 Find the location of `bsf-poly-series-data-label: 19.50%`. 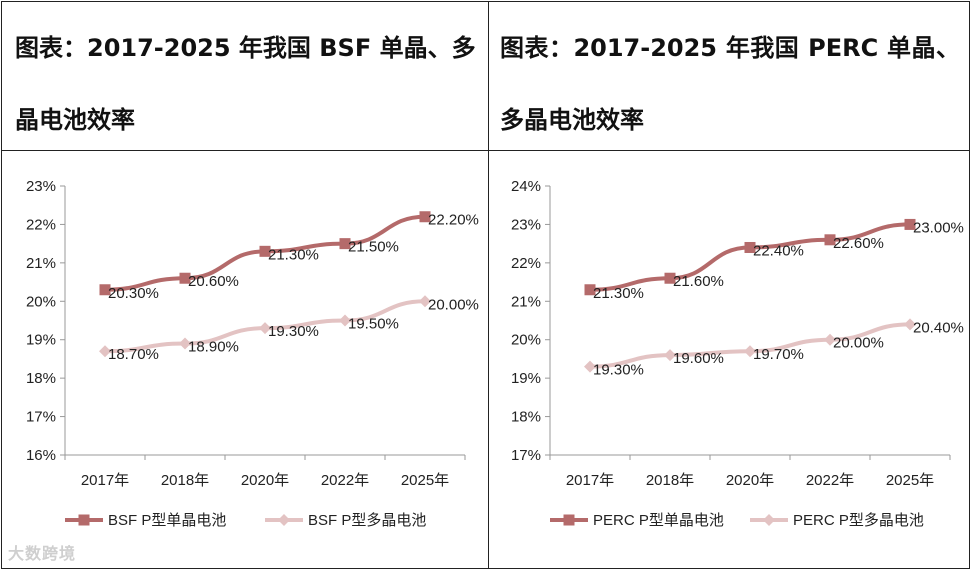

bsf-poly-series-data-label: 19.50% is located at coordinates (373, 324).